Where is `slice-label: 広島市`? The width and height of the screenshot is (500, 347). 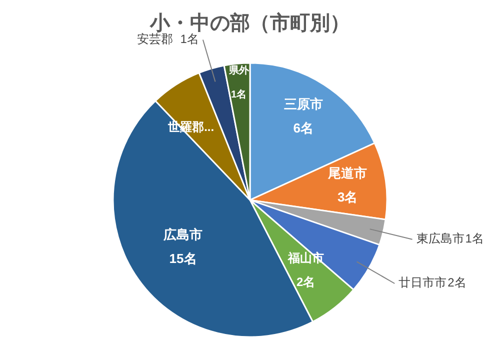 slice-label: 広島市 is located at coordinates (182, 234).